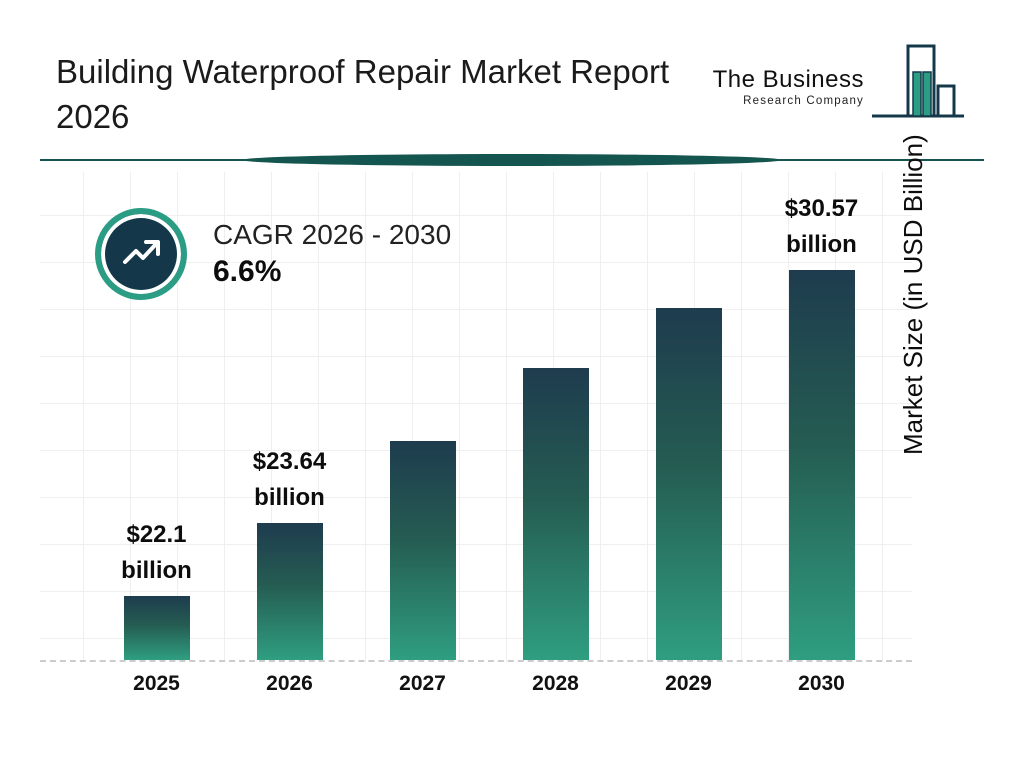  What do you see at coordinates (247, 271) in the screenshot?
I see `cagr-value: 6.6%` at bounding box center [247, 271].